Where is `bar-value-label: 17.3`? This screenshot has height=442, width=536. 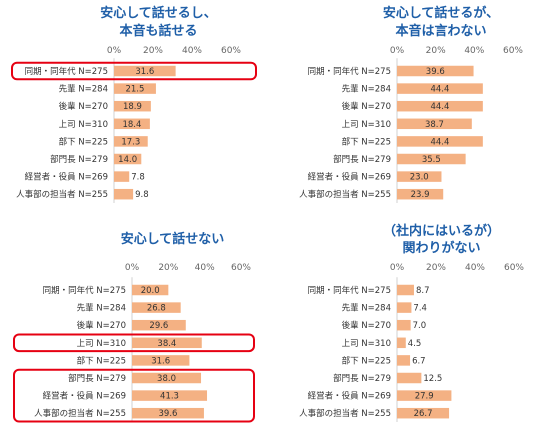 bar-value-label: 17.3 is located at coordinates (130, 142).